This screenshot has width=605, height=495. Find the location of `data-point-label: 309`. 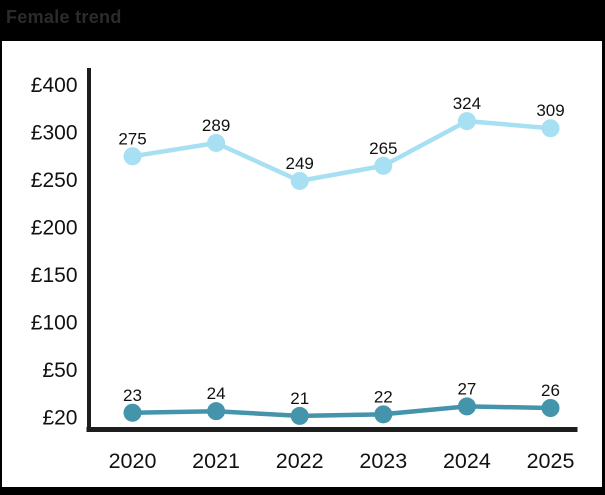

data-point-label: 309 is located at coordinates (550, 110).